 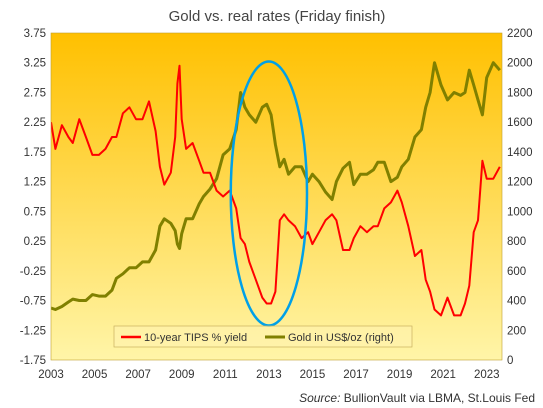 I want to click on x-tick-label-0: 2003, so click(x=51, y=375).